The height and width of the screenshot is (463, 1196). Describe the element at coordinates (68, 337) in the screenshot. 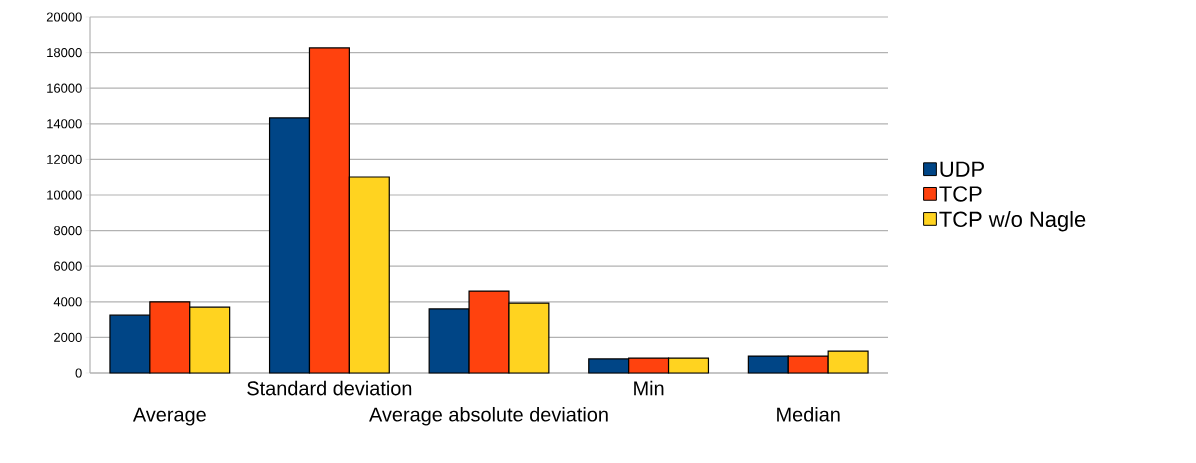

I see `y-tick-label: 2000` at that location.